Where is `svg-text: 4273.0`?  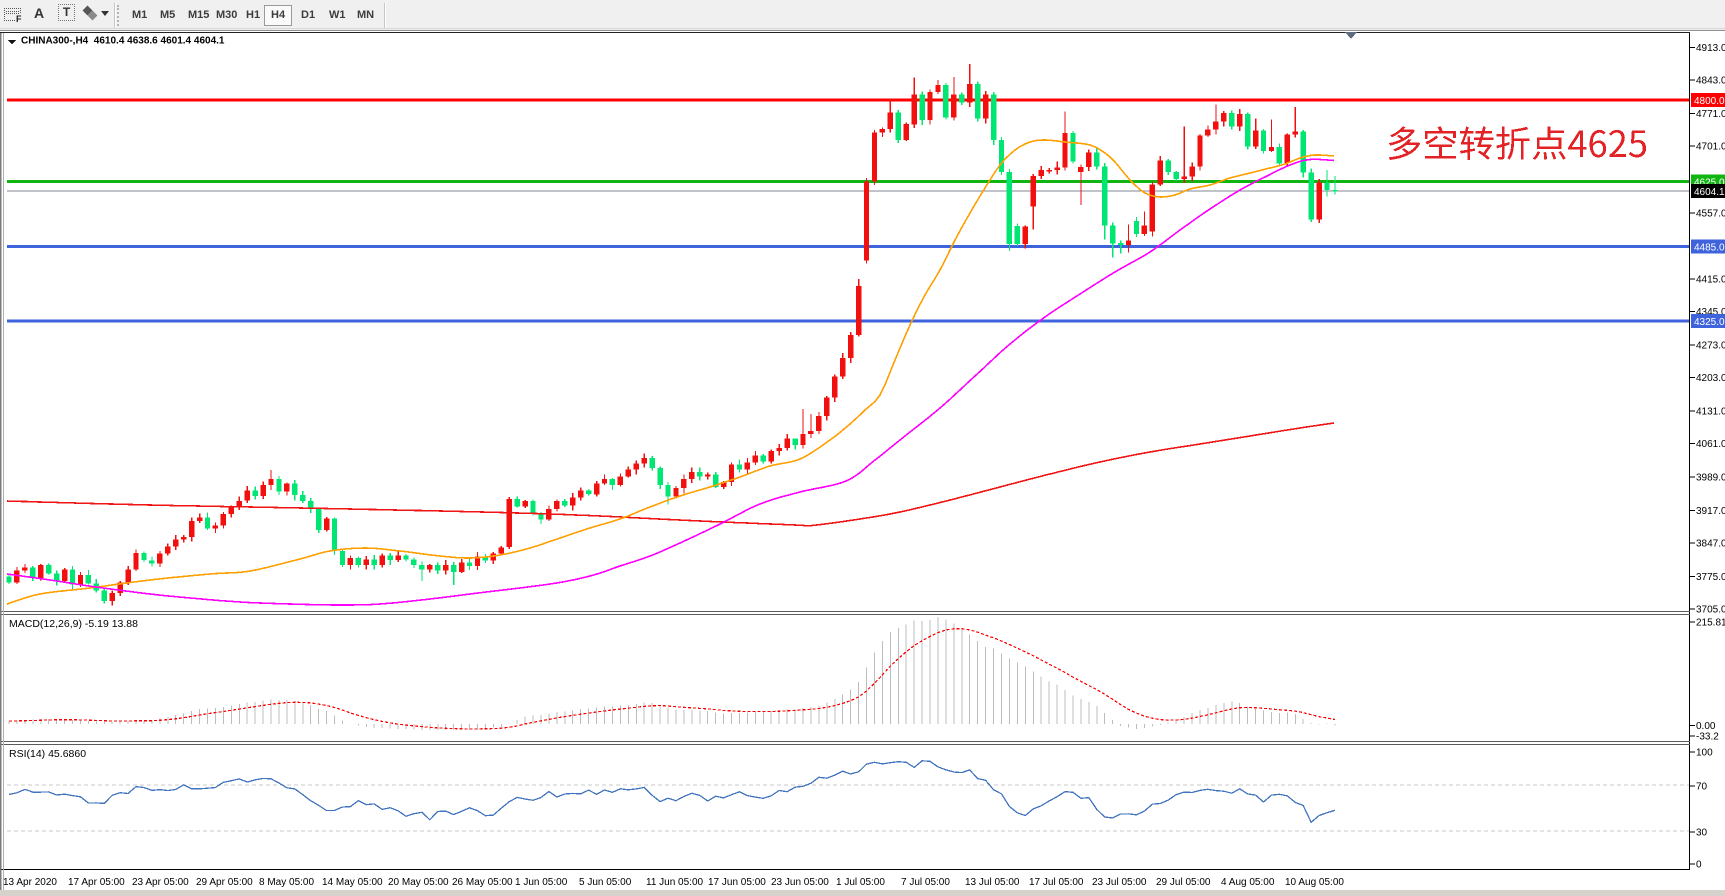 svg-text: 4273.0 is located at coordinates (1710, 346).